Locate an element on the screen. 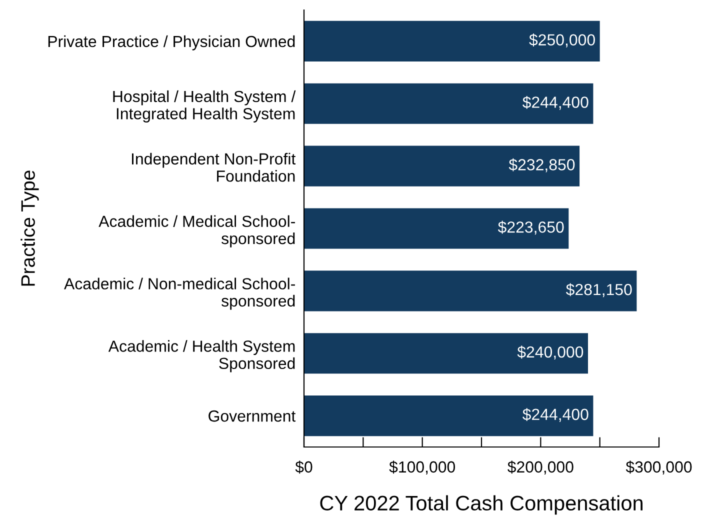 The height and width of the screenshot is (521, 705). data-label: $281,150 is located at coordinates (599, 290).